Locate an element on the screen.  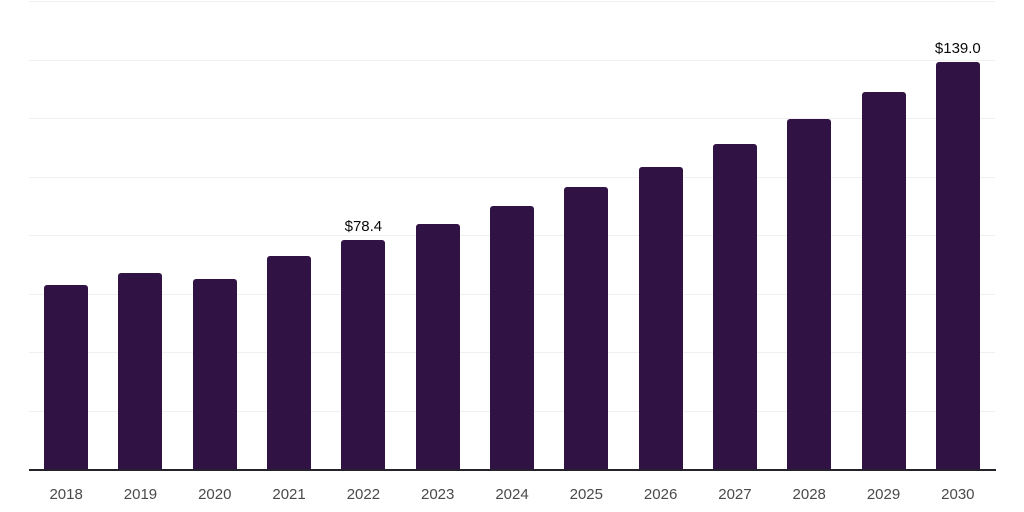
x-tick-label-2025: 2025 is located at coordinates (586, 494).